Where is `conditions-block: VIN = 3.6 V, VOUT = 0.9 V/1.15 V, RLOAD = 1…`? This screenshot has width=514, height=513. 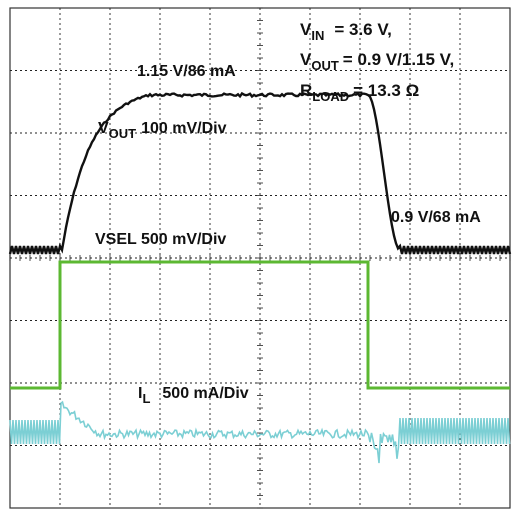
conditions-block: VIN = 3.6 V, VOUT = 0.9 V/1.15 V, RLOAD = 1… is located at coordinates (377, 62).